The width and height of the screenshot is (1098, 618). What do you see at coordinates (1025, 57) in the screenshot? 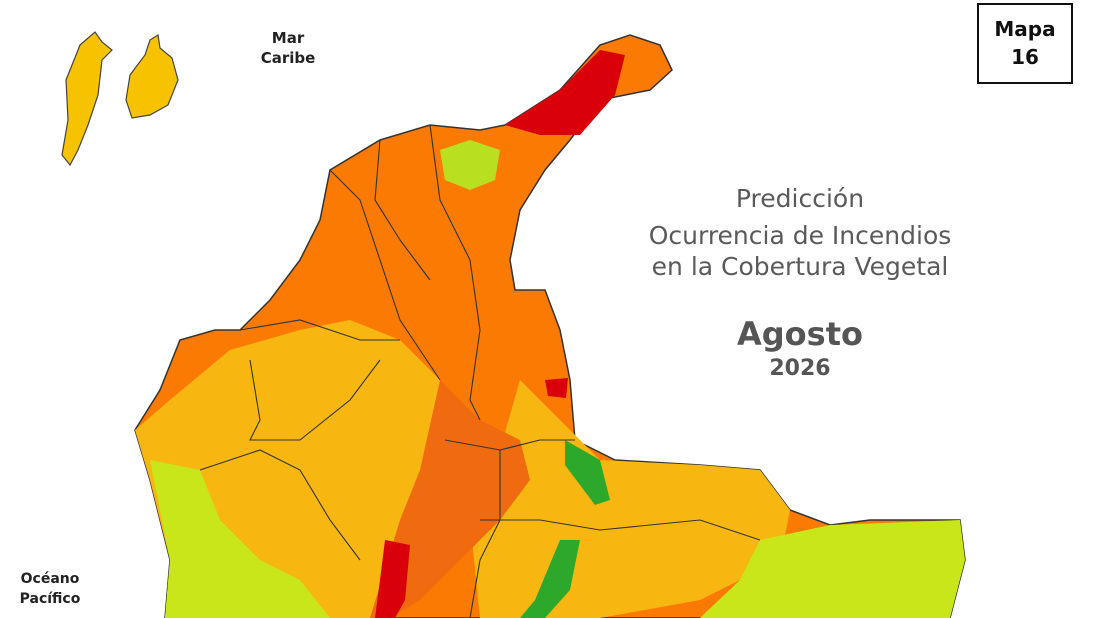
I see `badge-line: 16` at bounding box center [1025, 57].